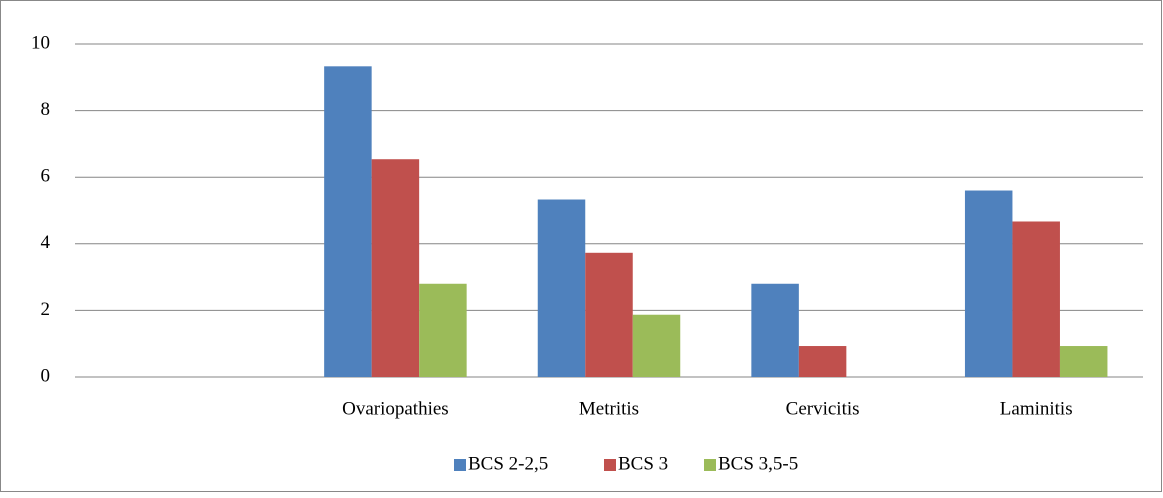  Describe the element at coordinates (1036, 408) in the screenshot. I see `x-tick-label: Laminitis` at that location.